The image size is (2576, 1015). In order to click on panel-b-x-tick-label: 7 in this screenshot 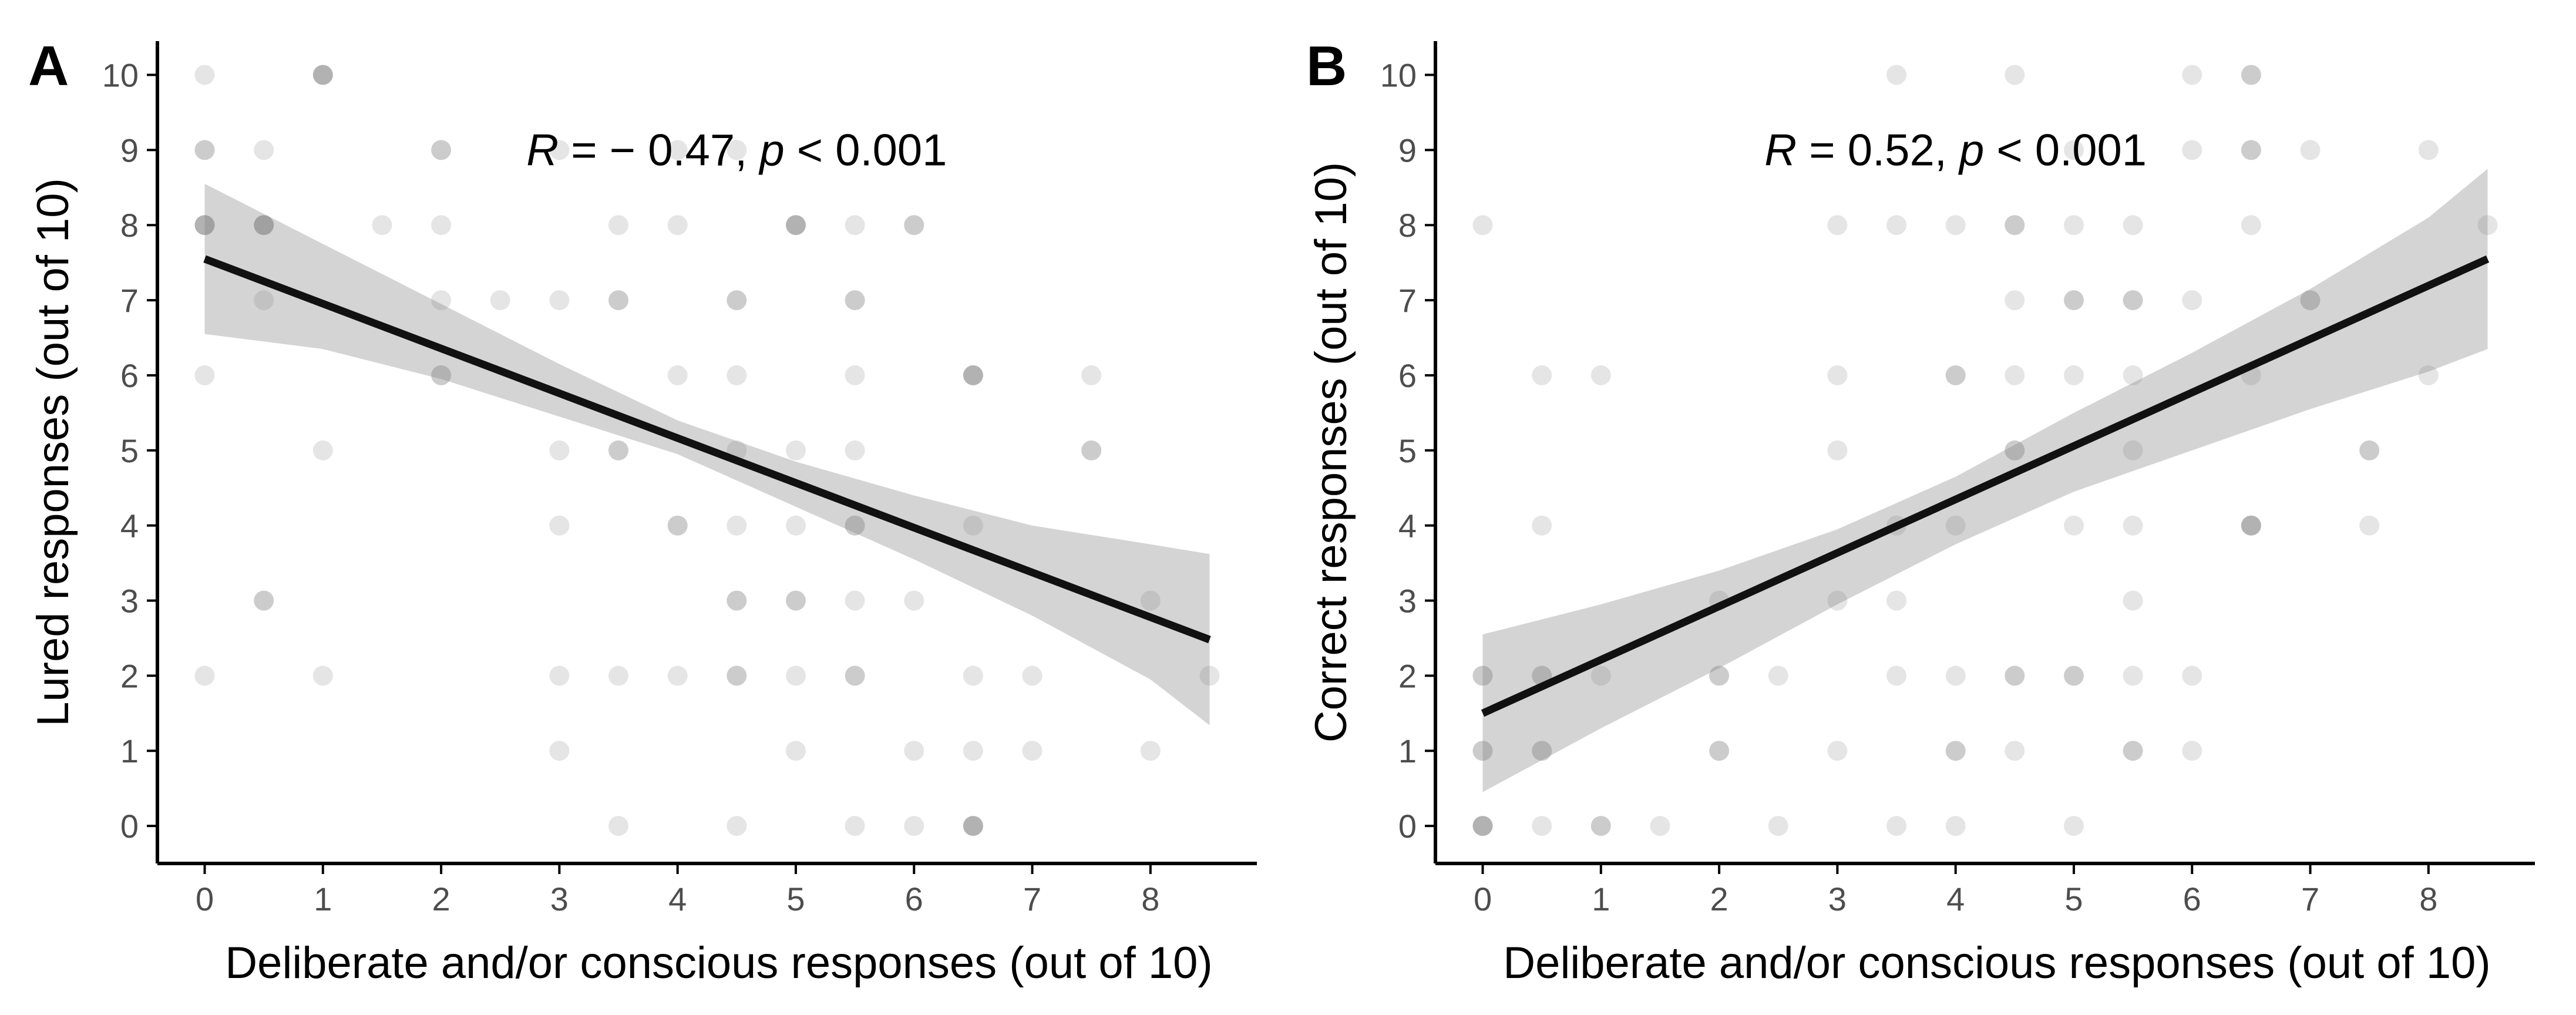, I will do `click(2310, 898)`.